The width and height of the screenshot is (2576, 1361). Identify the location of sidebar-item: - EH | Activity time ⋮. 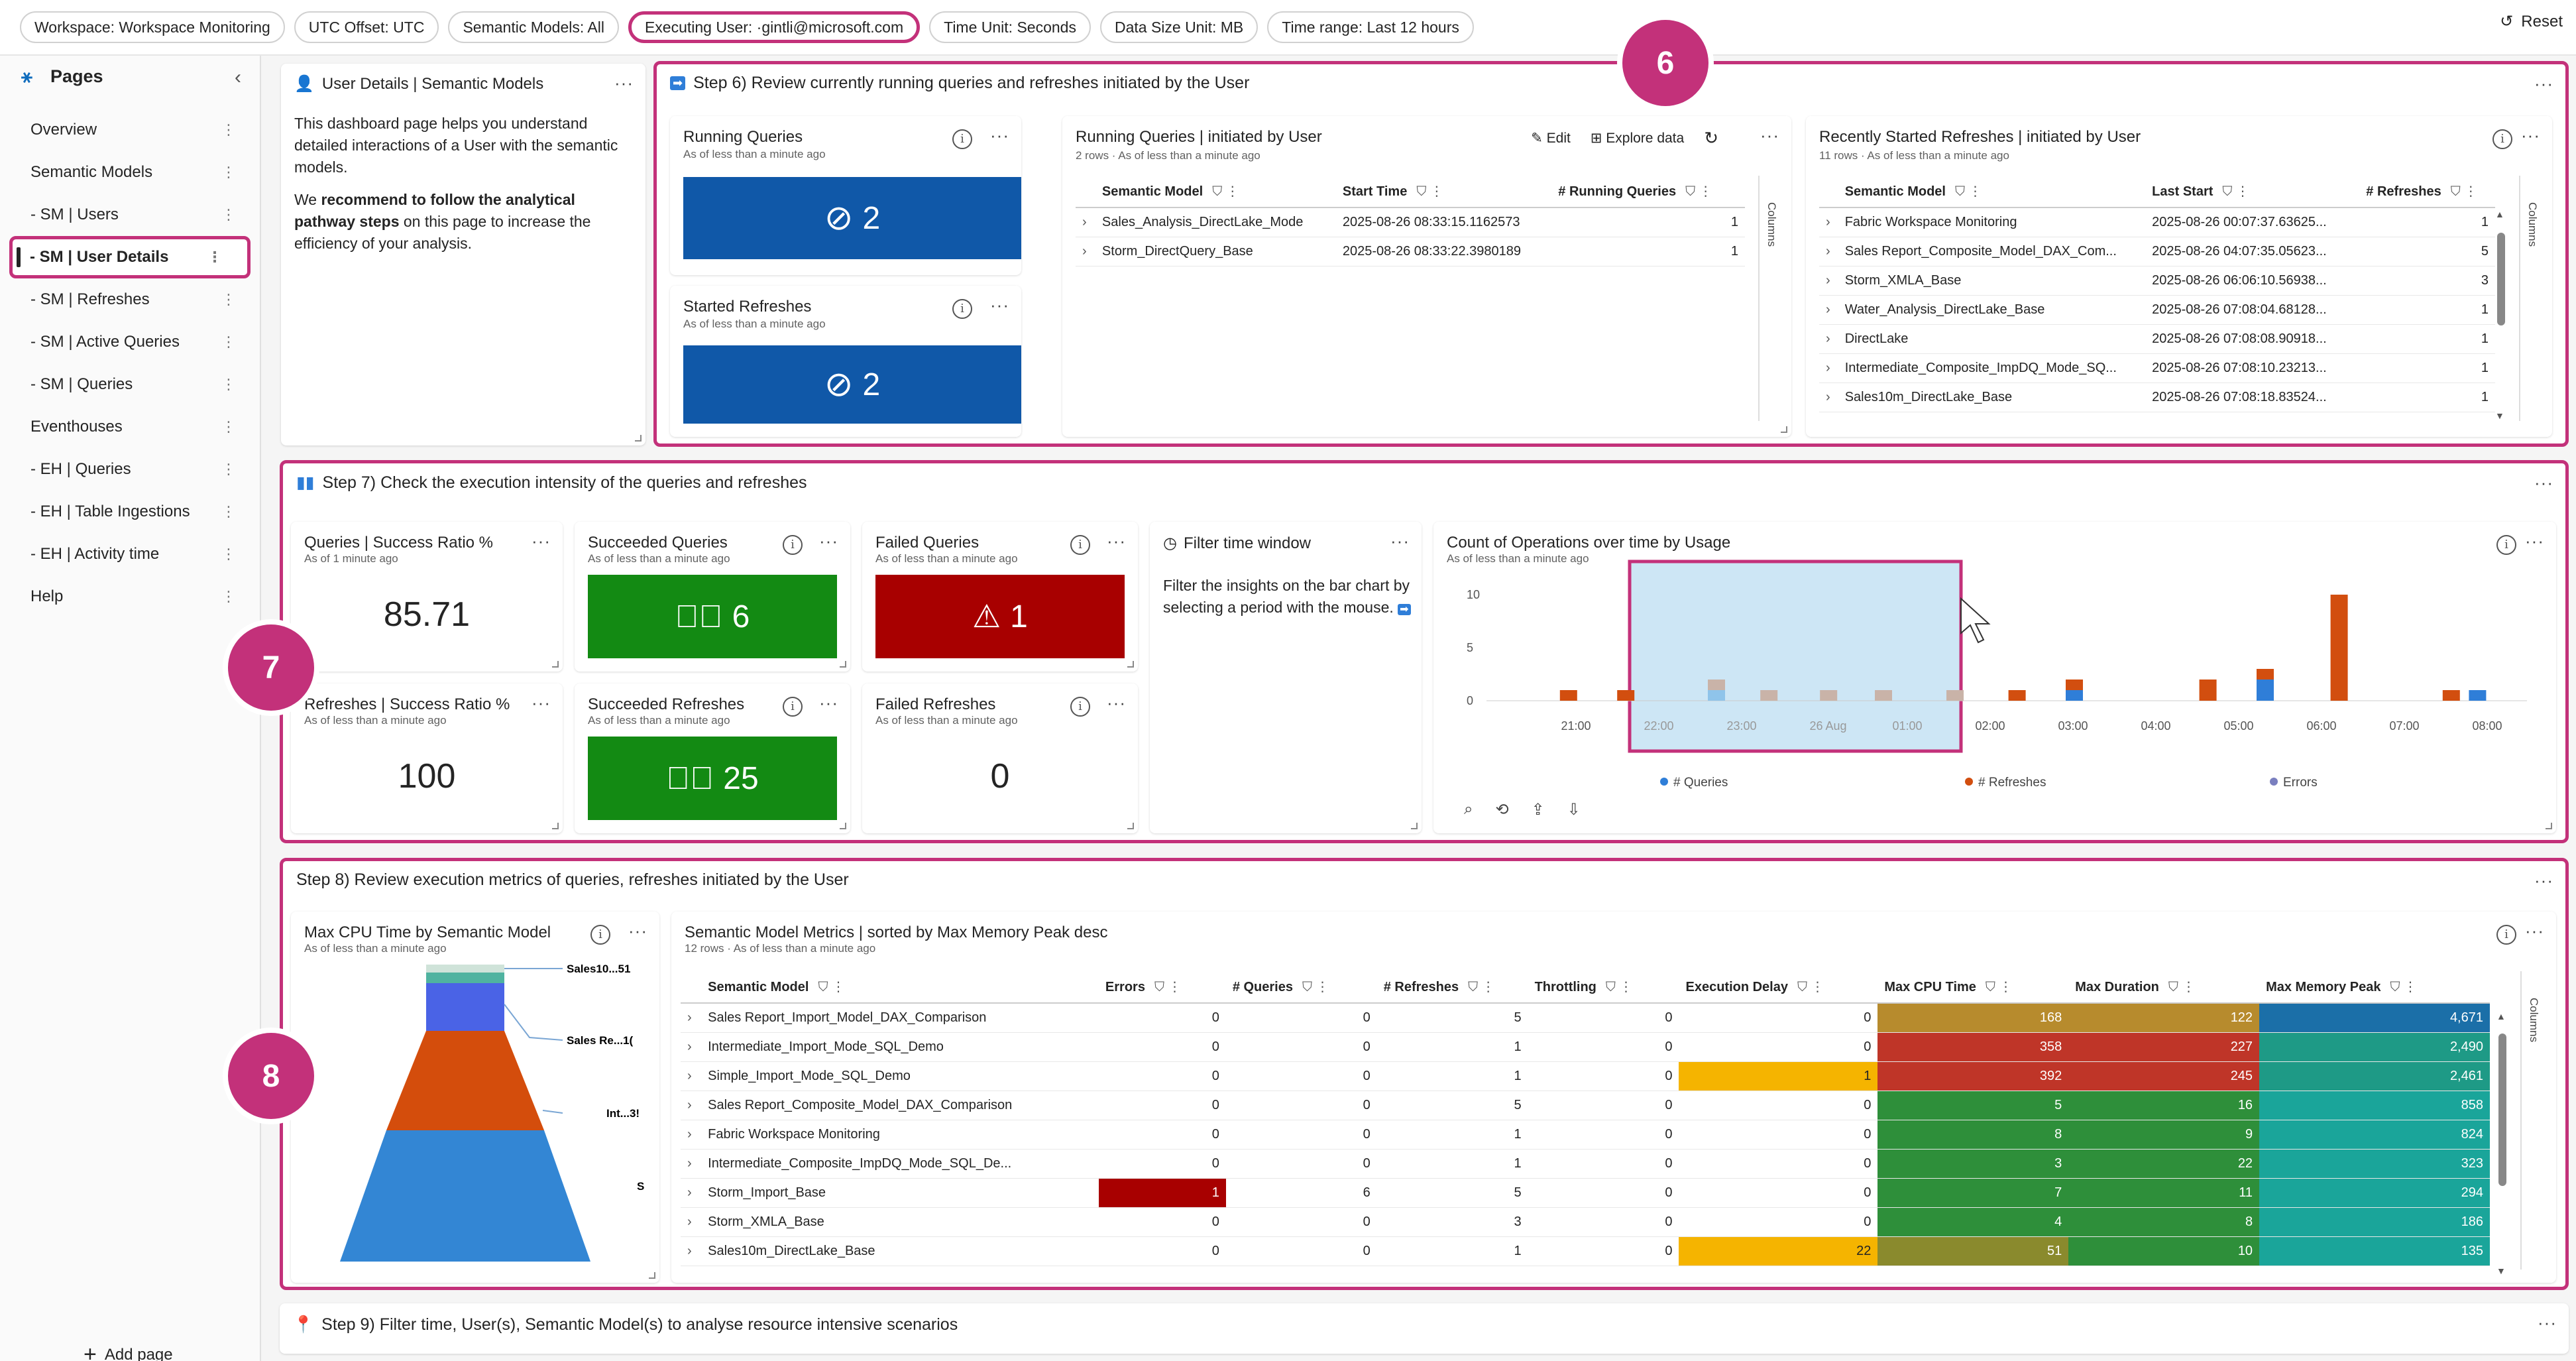
(130, 554).